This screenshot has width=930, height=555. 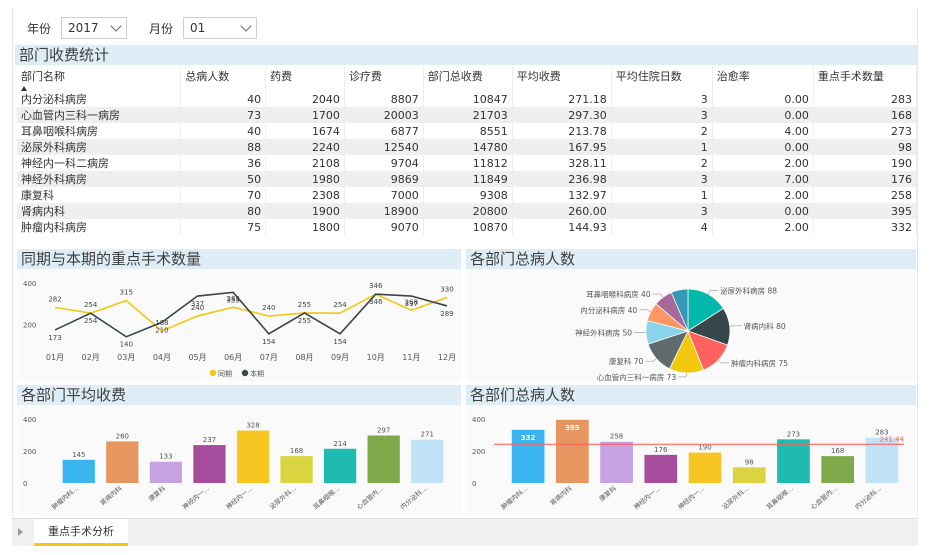 What do you see at coordinates (892, 439) in the screenshot?
I see `reference-line-label: 241.44` at bounding box center [892, 439].